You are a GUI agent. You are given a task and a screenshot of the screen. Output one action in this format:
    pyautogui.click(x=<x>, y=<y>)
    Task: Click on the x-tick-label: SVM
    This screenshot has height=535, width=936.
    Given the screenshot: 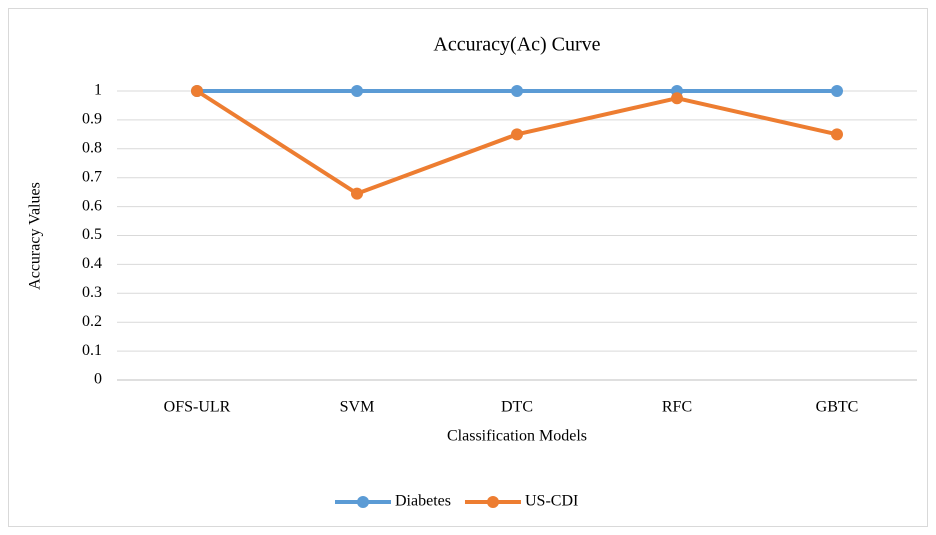 What is the action you would take?
    pyautogui.click(x=357, y=407)
    